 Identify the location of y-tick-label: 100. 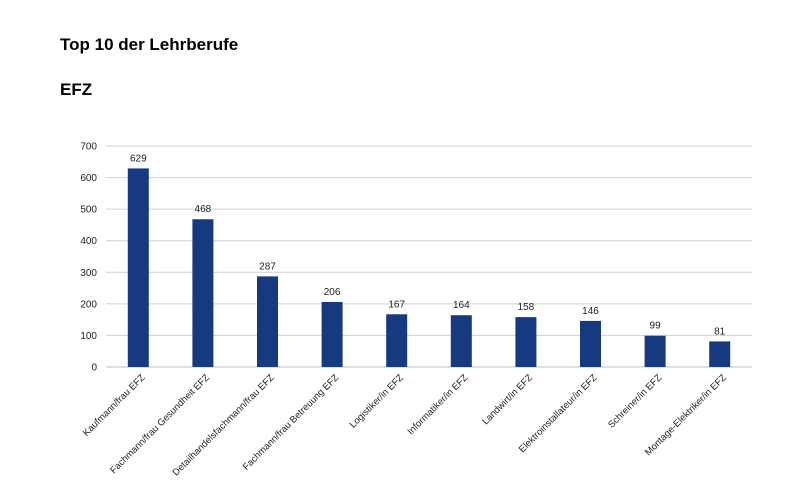
(88, 336).